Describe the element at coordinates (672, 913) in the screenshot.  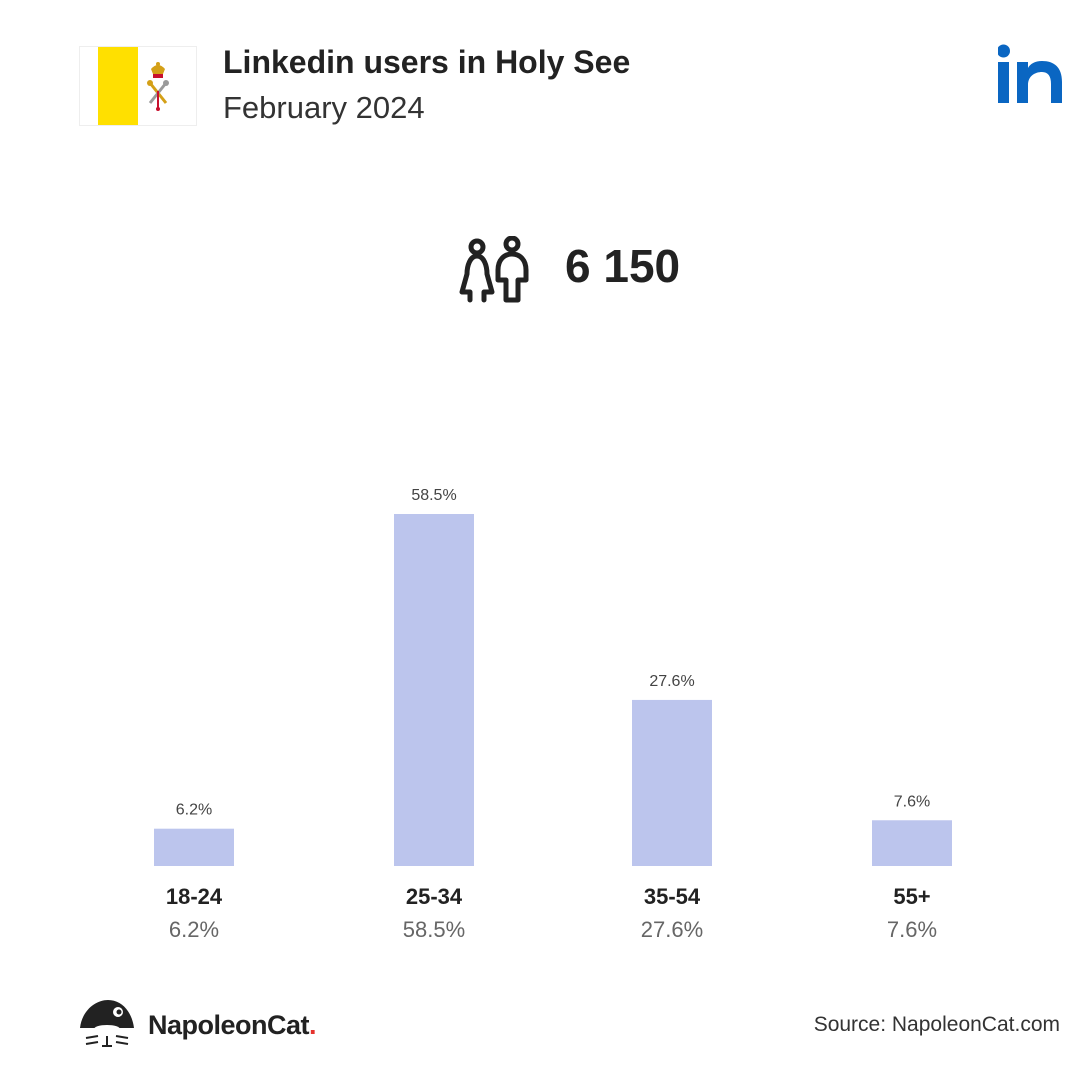
I see `category-block: 35-54 27.6%` at that location.